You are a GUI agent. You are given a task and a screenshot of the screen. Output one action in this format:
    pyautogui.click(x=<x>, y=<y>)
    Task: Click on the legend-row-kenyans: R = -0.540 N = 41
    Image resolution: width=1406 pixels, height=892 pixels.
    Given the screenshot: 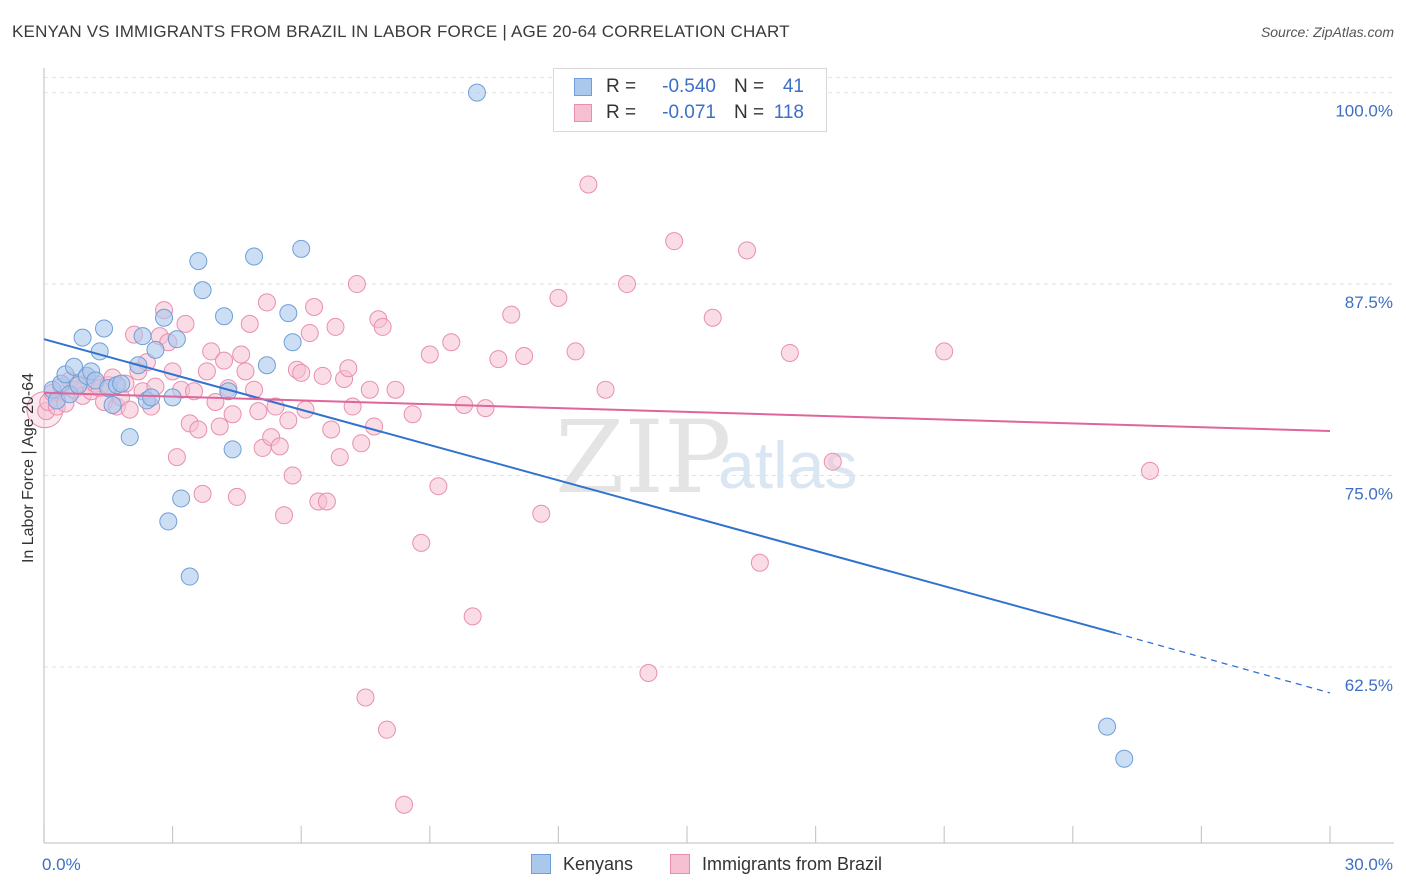 What is the action you would take?
    pyautogui.click(x=689, y=87)
    